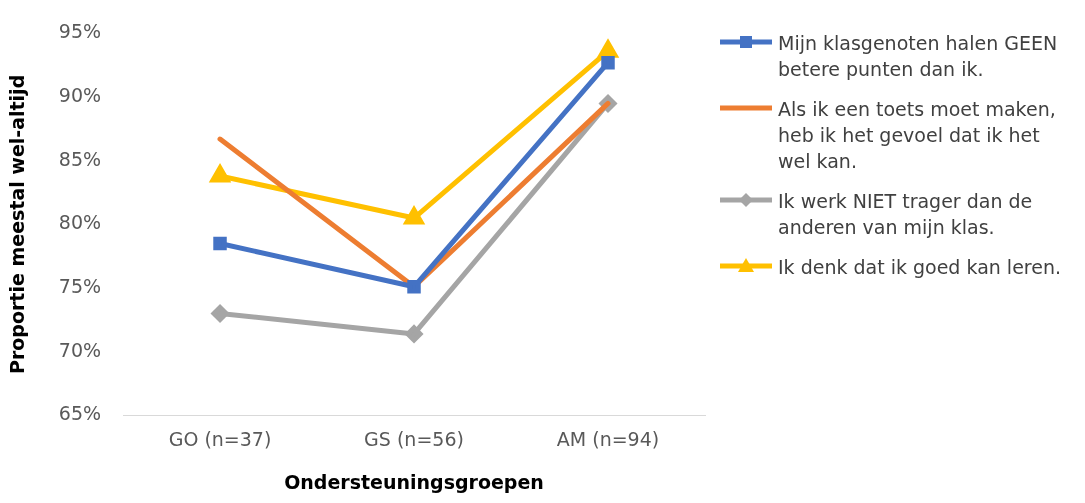 The height and width of the screenshot is (503, 1085). What do you see at coordinates (80, 222) in the screenshot?
I see `y-tick-label: 80%` at bounding box center [80, 222].